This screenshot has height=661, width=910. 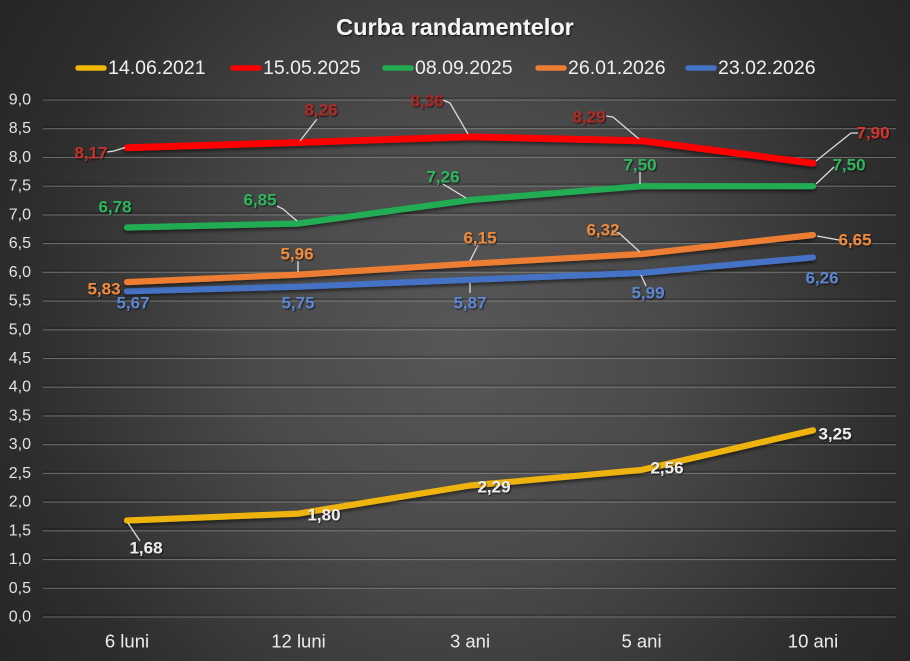 What do you see at coordinates (20, 128) in the screenshot?
I see `svg-text: 8,5` at bounding box center [20, 128].